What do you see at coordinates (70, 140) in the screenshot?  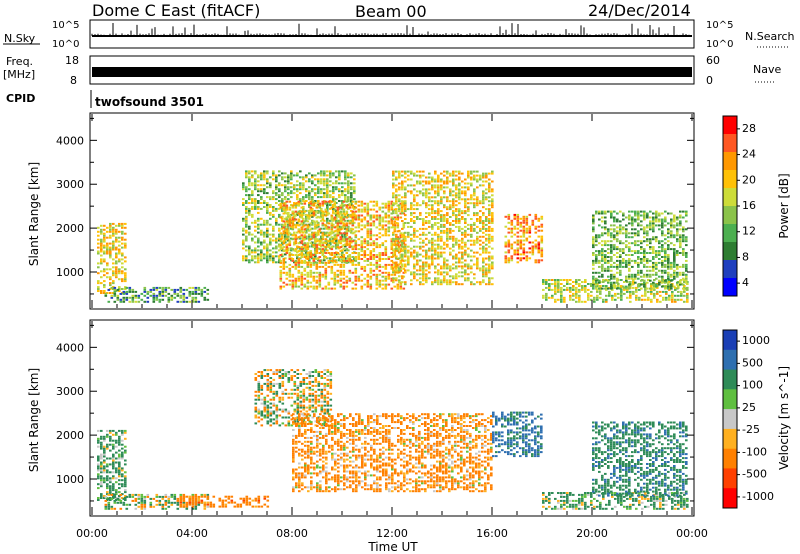 I see `y-tick-label: 4000` at bounding box center [70, 140].